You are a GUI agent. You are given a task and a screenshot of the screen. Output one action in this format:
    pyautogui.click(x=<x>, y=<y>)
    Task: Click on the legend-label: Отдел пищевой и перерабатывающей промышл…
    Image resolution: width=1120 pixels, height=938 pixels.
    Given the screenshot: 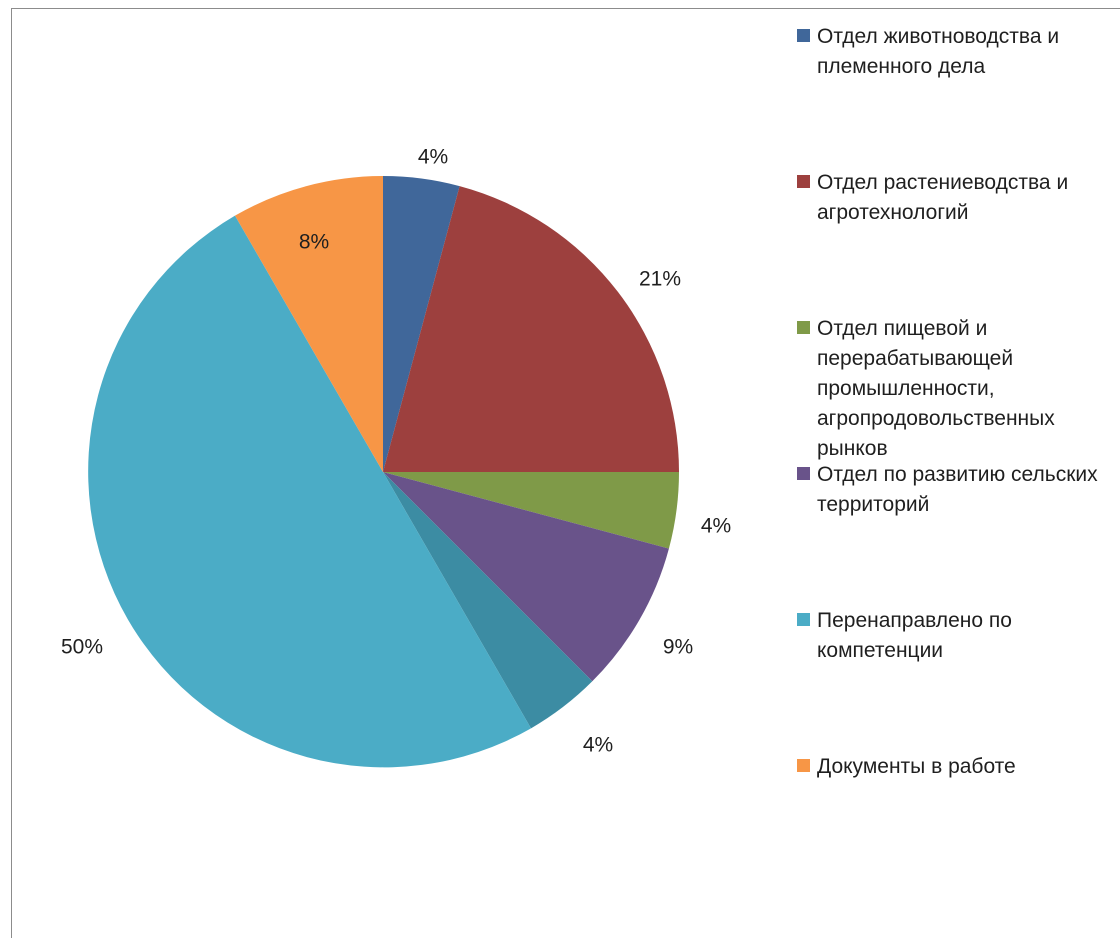 What is the action you would take?
    pyautogui.click(x=936, y=388)
    